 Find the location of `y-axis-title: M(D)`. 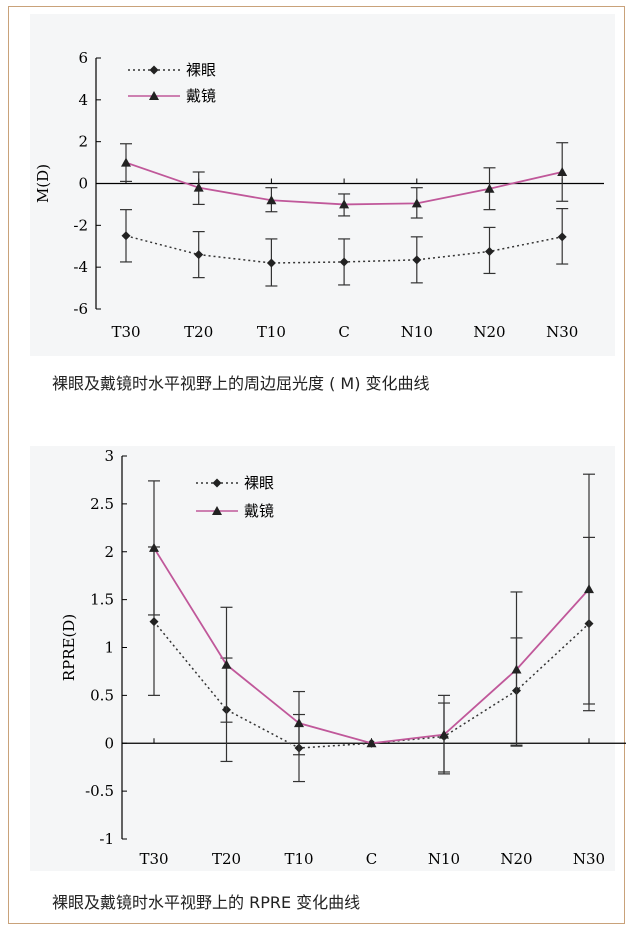

y-axis-title: M(D) is located at coordinates (43, 183).